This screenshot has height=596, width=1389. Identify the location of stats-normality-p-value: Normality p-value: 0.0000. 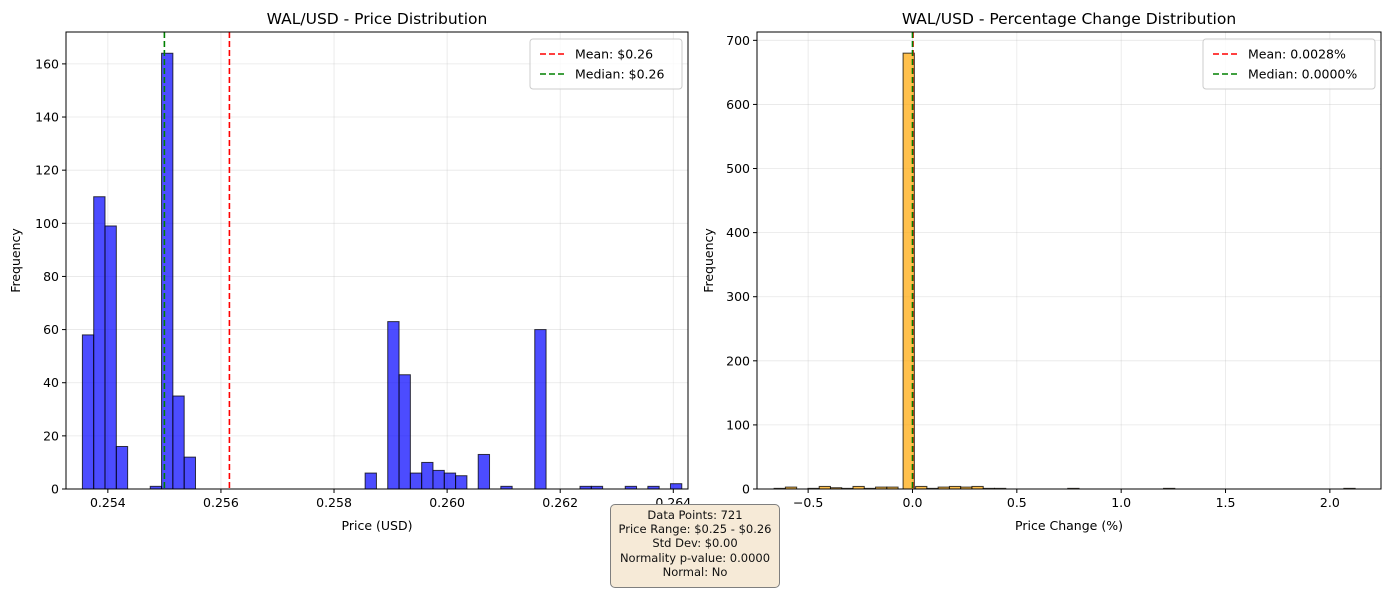
(695, 557).